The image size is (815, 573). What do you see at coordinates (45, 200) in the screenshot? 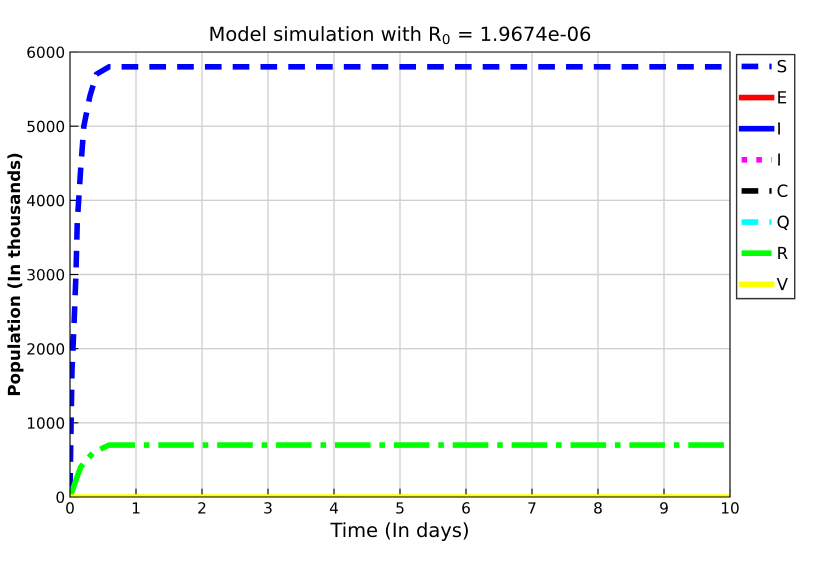
I see `y-tick-label: 4000` at bounding box center [45, 200].